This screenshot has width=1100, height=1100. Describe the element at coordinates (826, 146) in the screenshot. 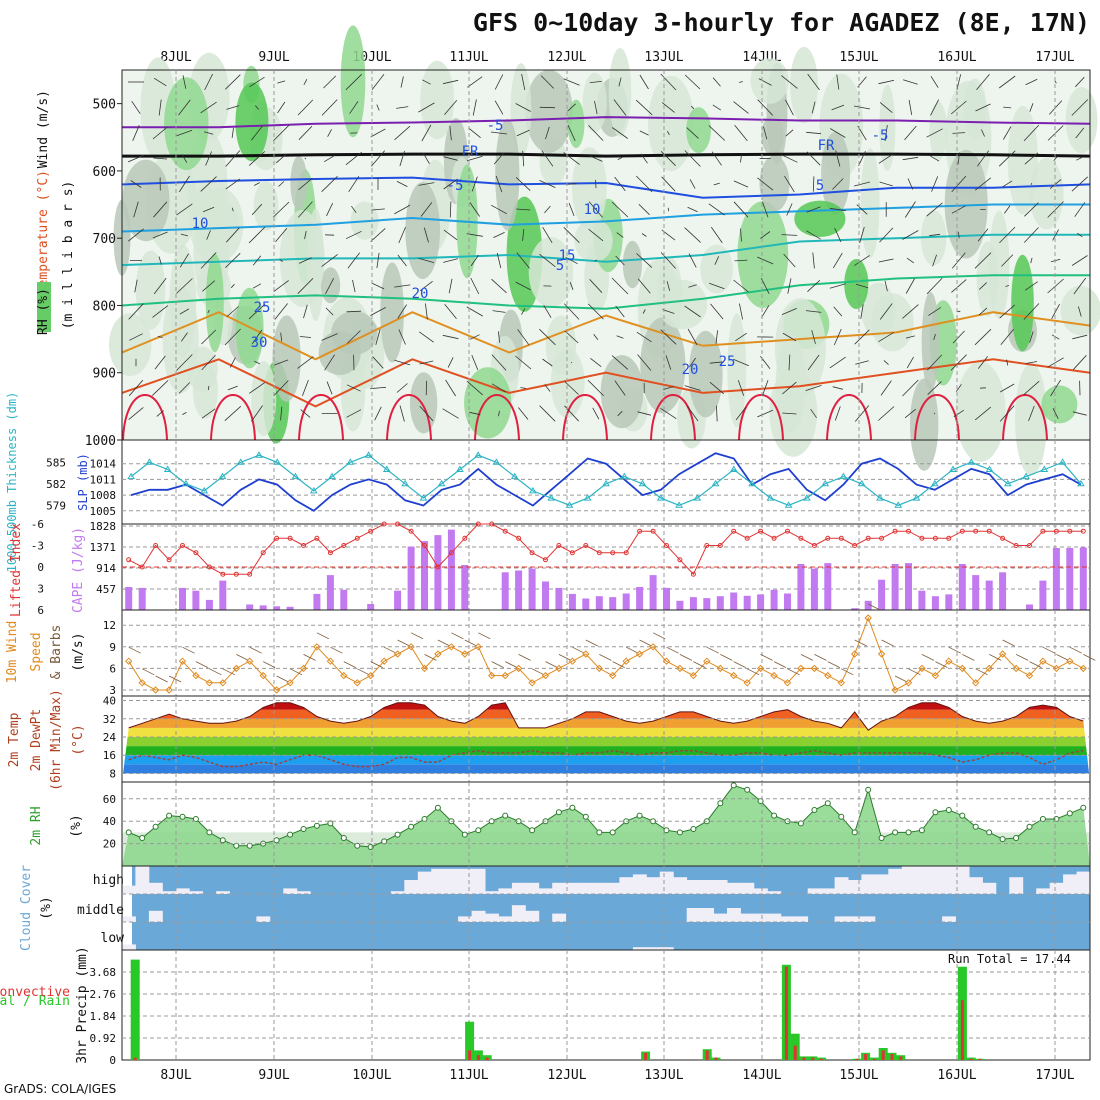

I see `contour-label-13: FR` at that location.